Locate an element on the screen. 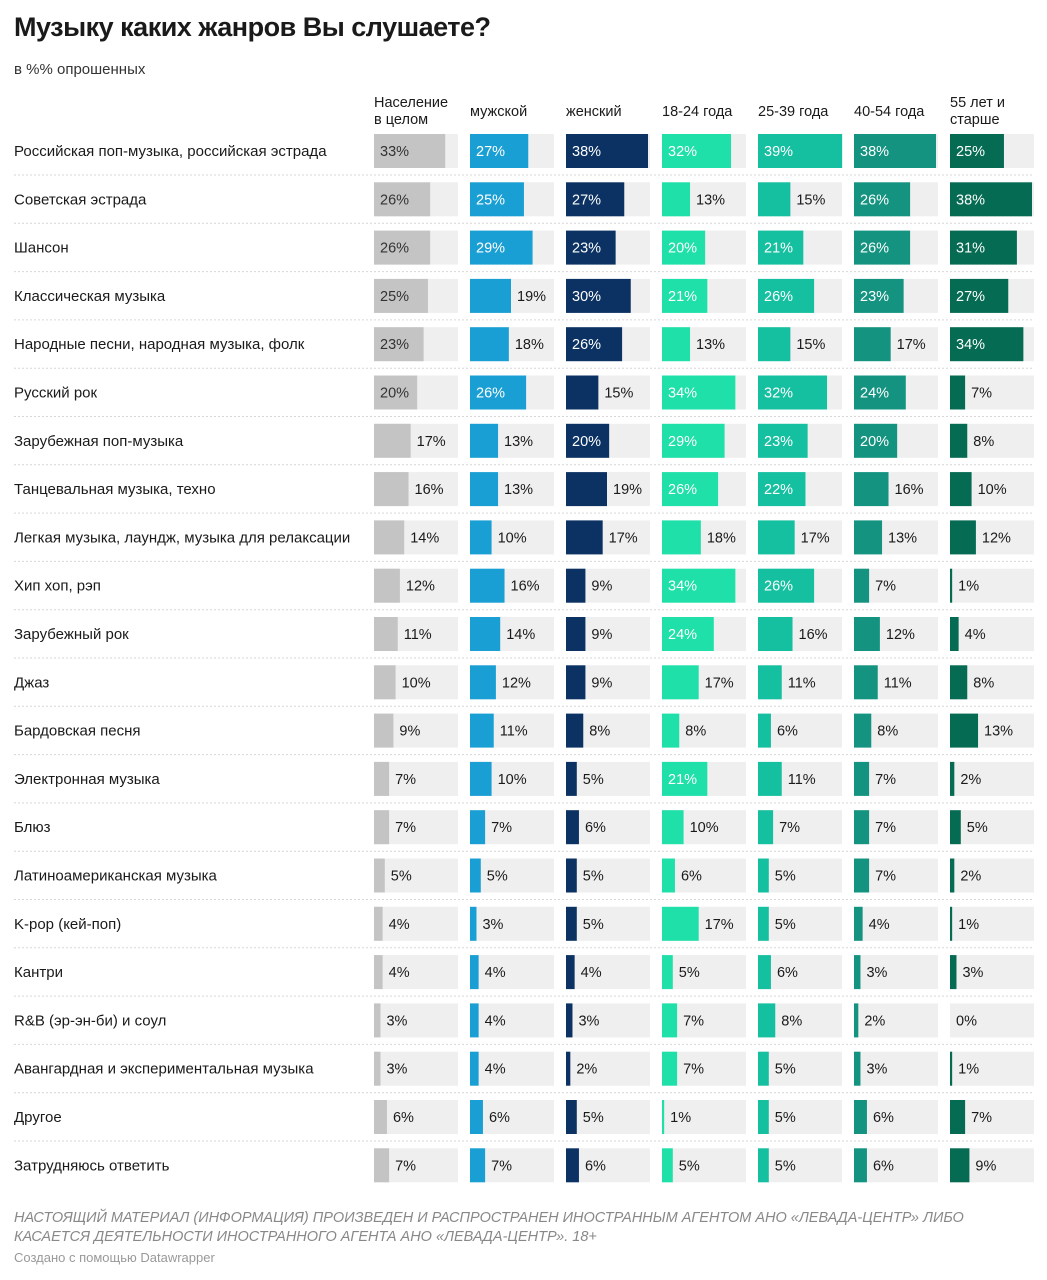  value-label: 22% is located at coordinates (778, 490).